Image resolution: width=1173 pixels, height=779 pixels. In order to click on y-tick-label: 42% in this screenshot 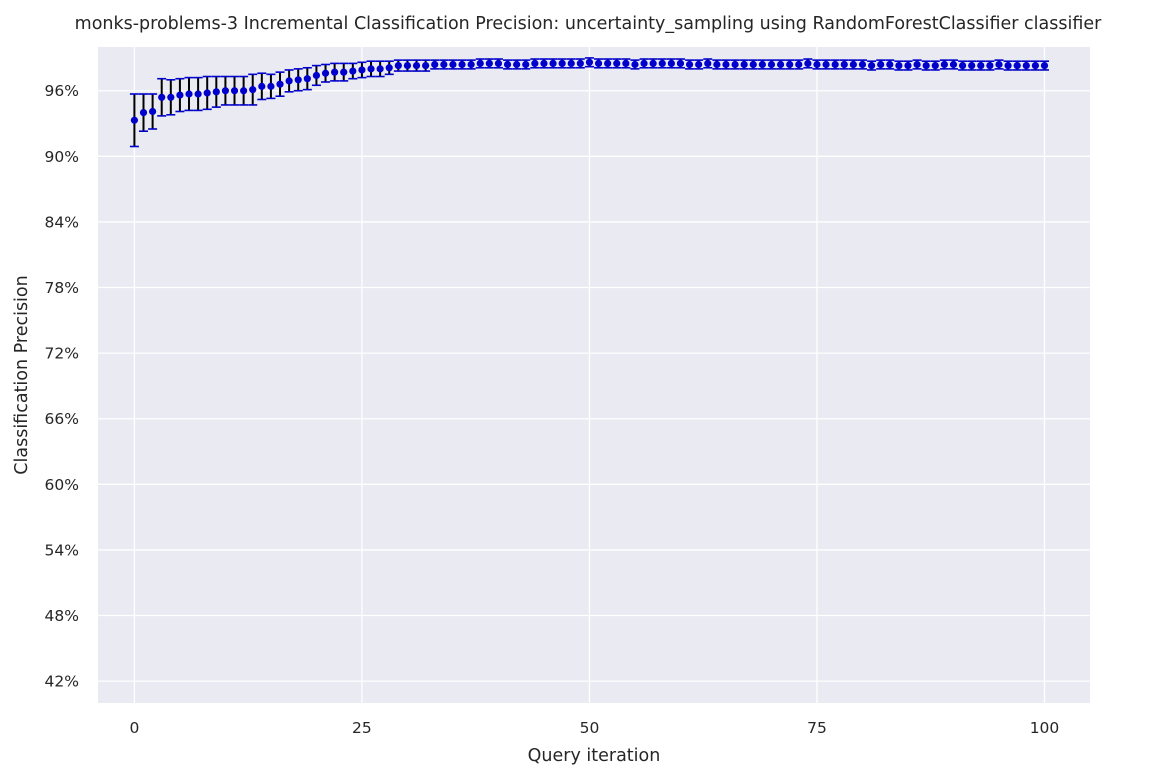, I will do `click(62, 682)`.